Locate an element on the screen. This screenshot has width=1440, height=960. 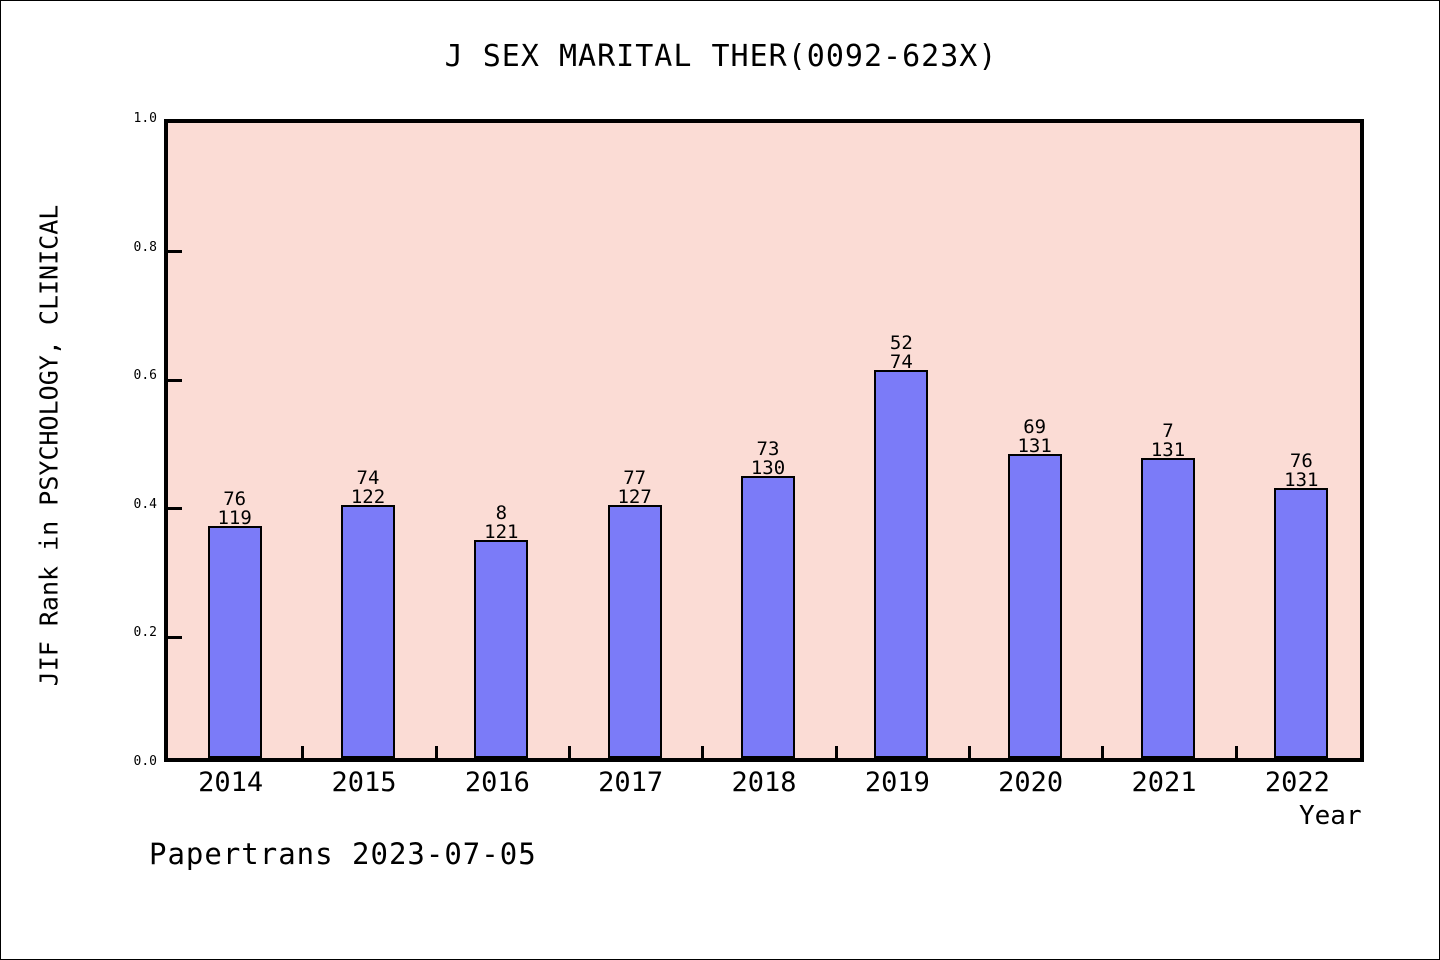
bar-total-value: 122 is located at coordinates (368, 497).